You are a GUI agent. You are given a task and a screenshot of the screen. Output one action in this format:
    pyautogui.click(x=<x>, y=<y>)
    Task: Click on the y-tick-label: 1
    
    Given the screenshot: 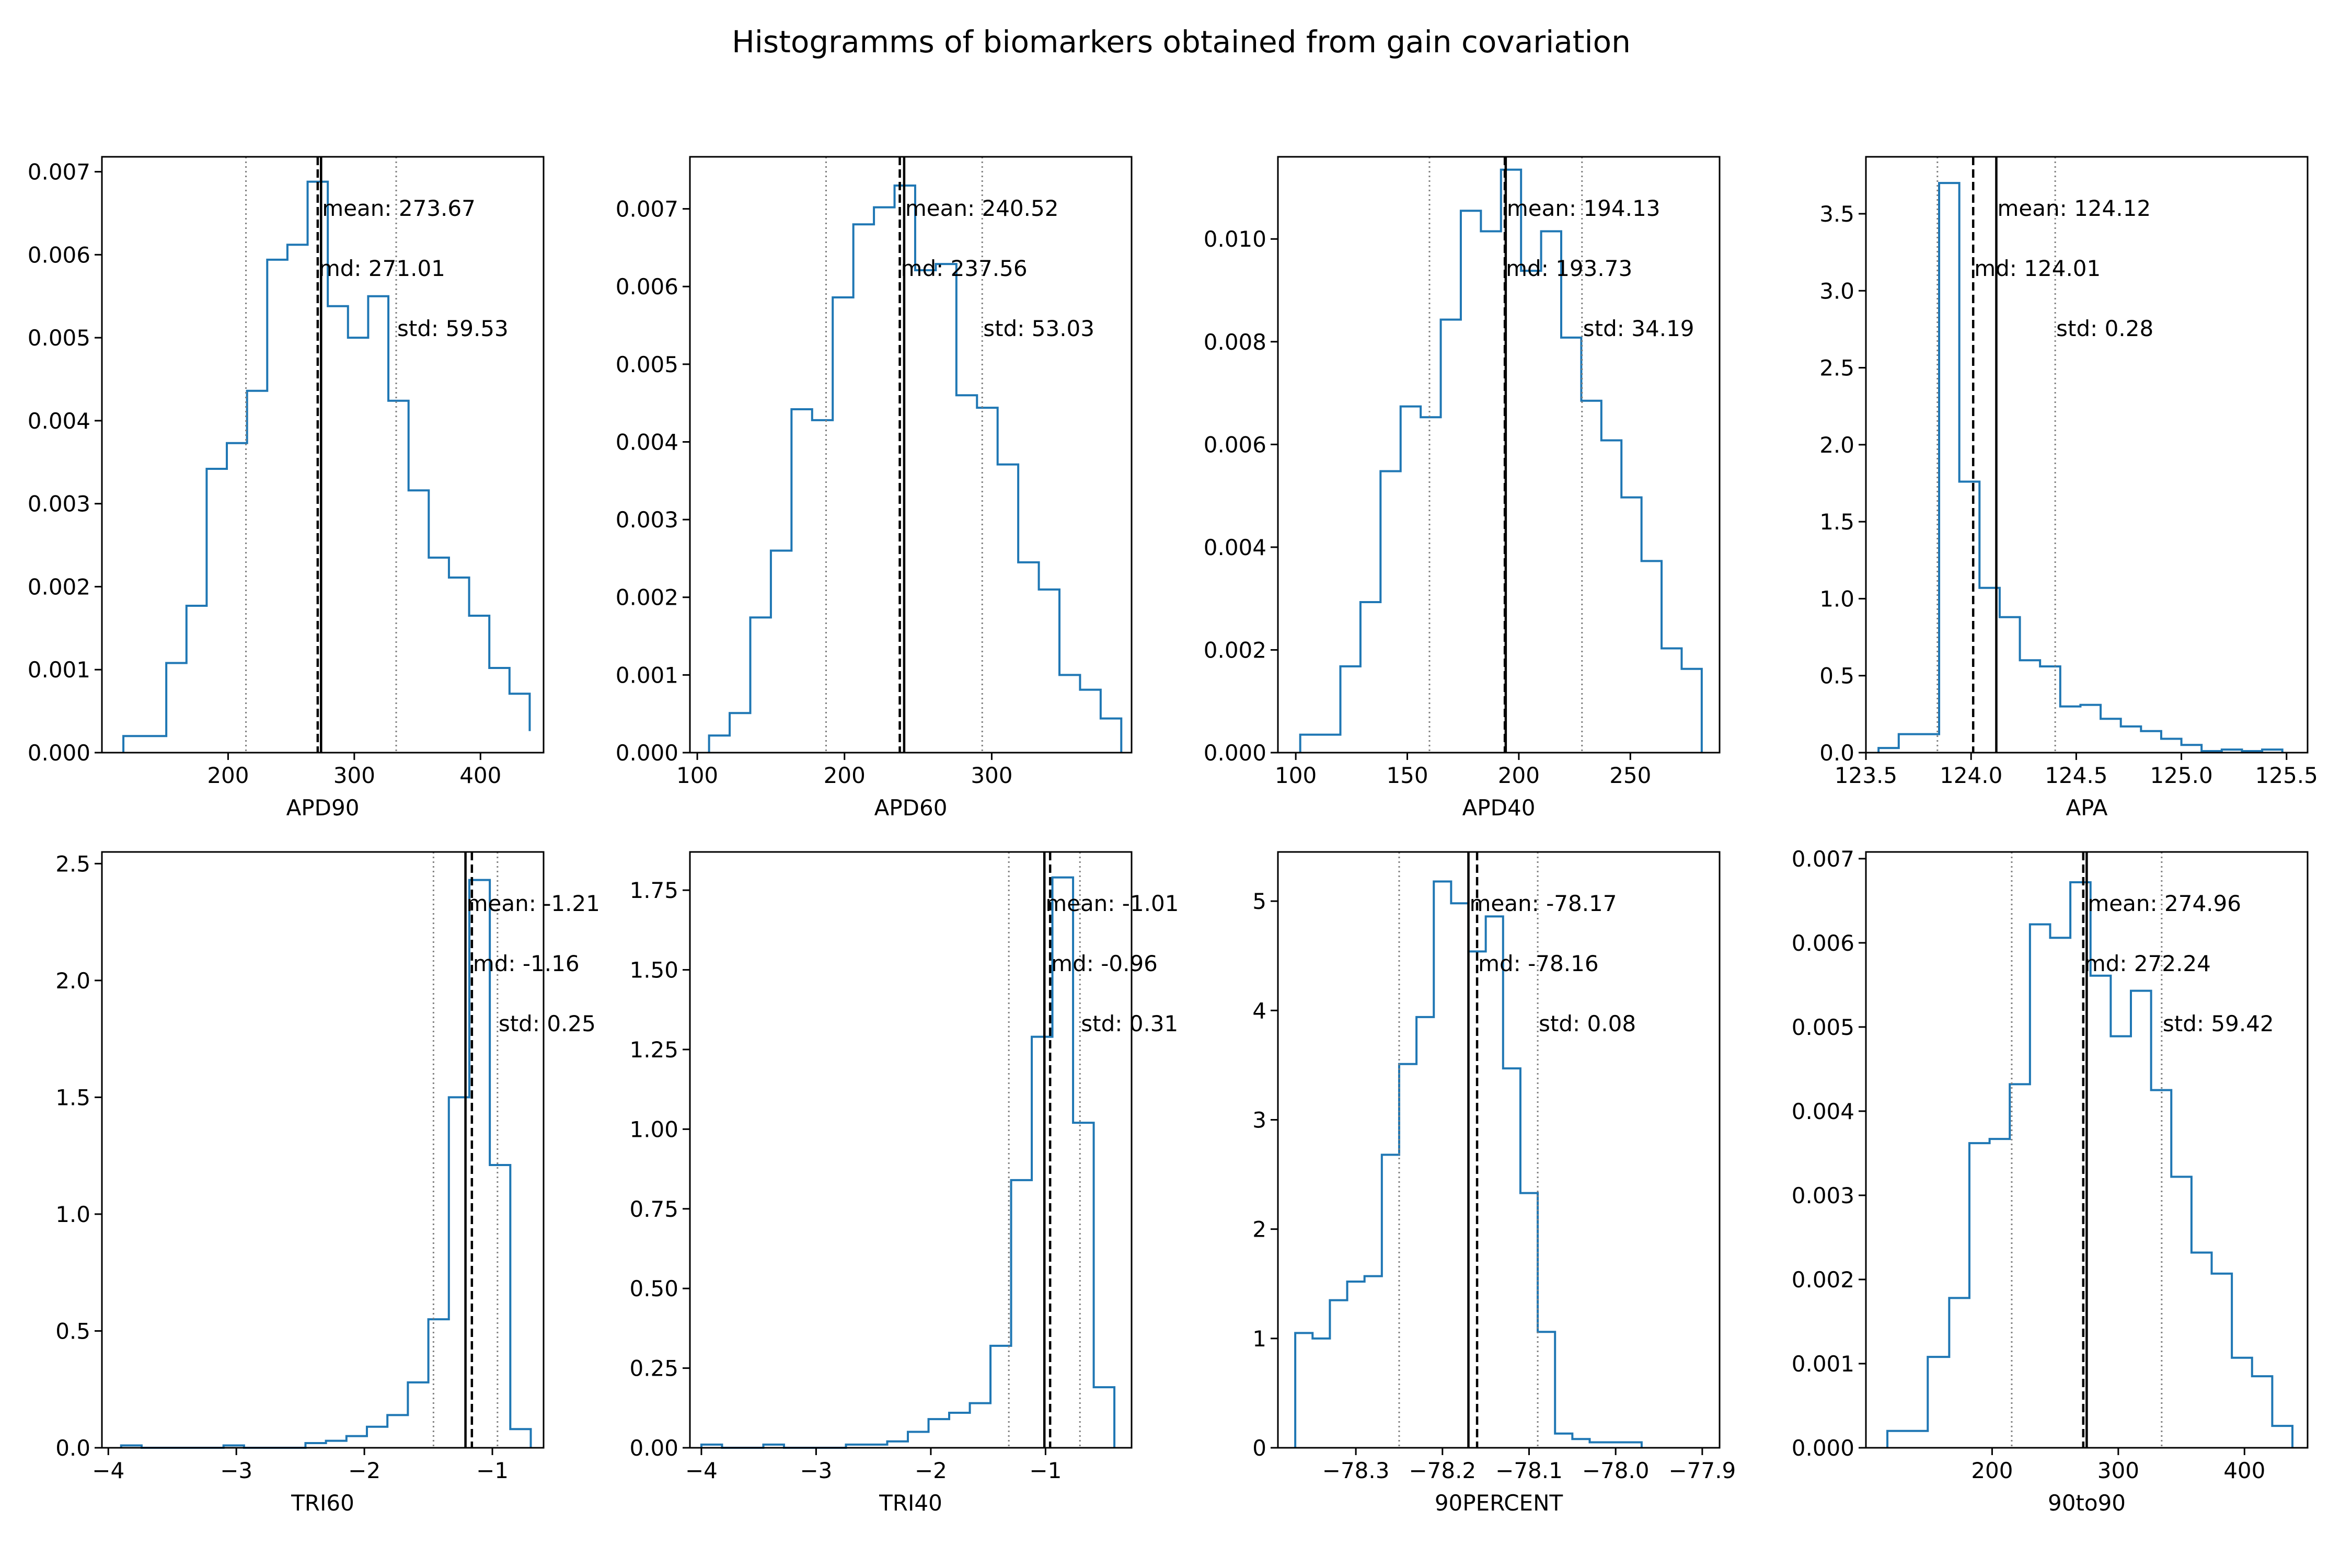 What is the action you would take?
    pyautogui.click(x=1259, y=1339)
    